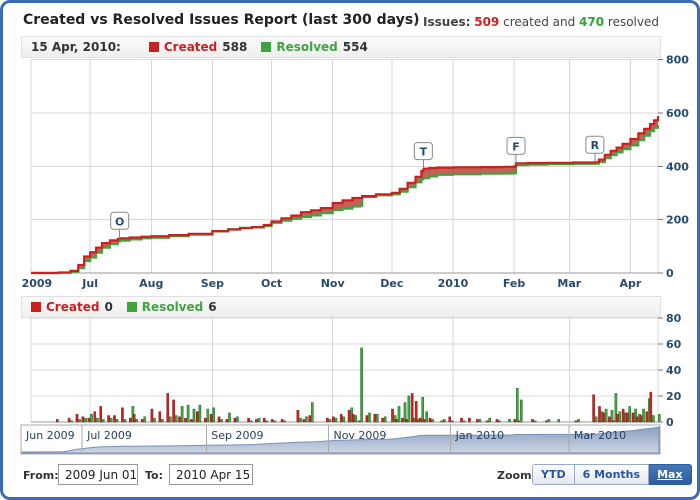  I want to click on navigator-area, so click(340, 440).